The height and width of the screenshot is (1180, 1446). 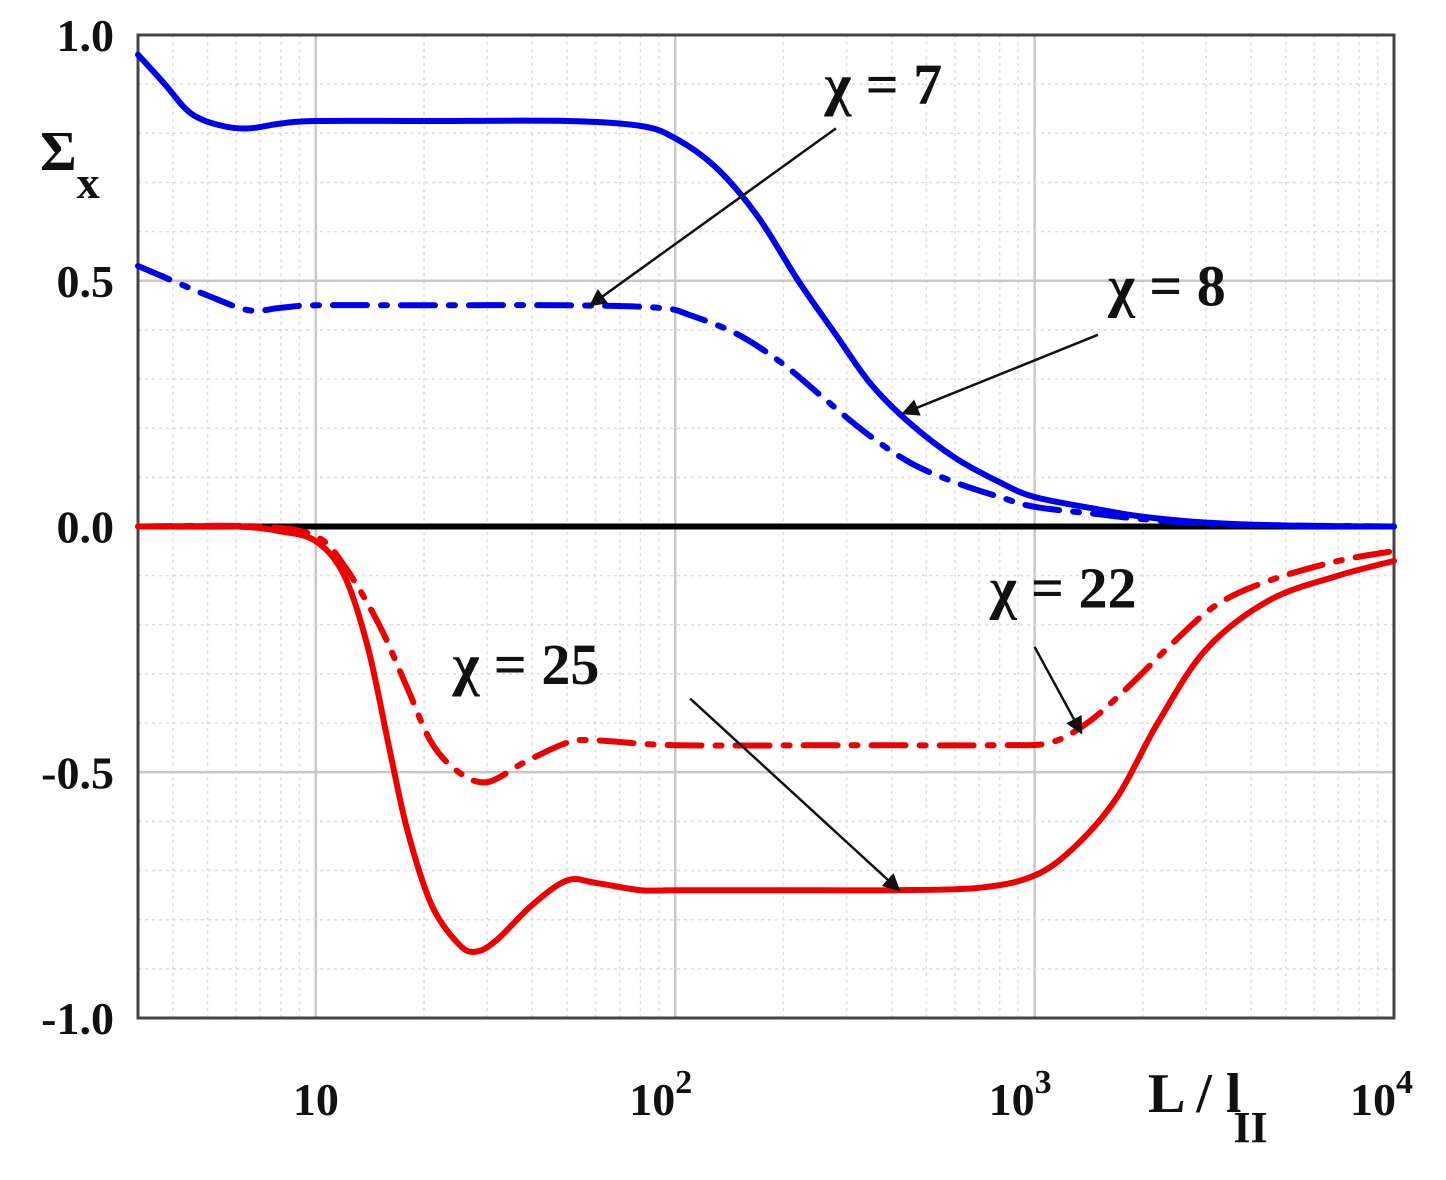 What do you see at coordinates (853, 1094) in the screenshot?
I see `x-tick-labels: 10 10² 10³ 10⁴` at bounding box center [853, 1094].